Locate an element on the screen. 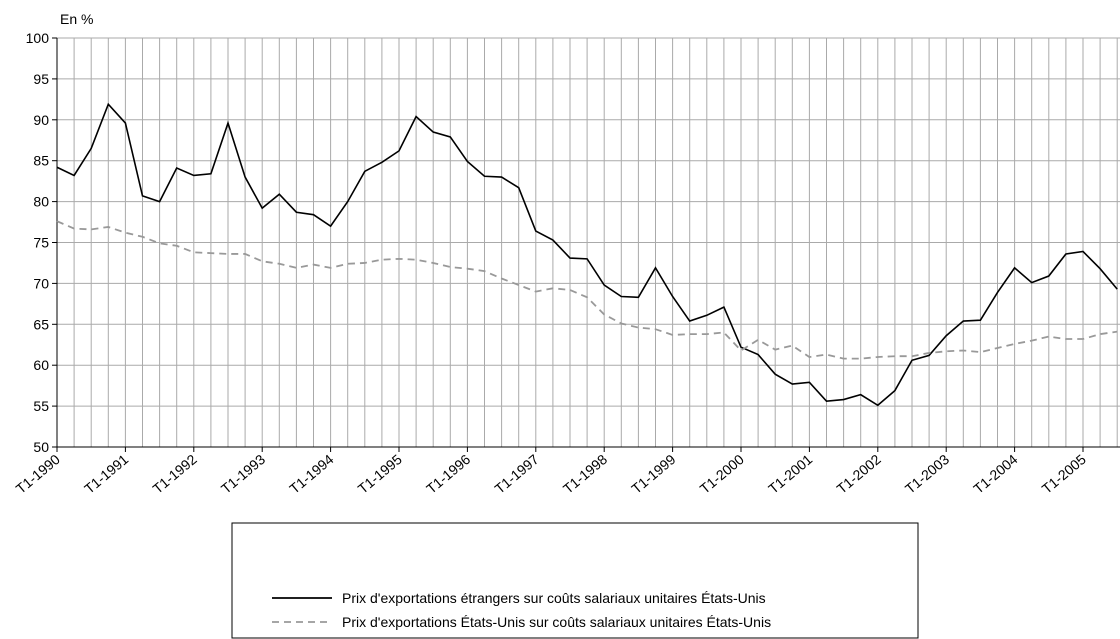  x-tick-label: T1-2004 is located at coordinates (995, 474).